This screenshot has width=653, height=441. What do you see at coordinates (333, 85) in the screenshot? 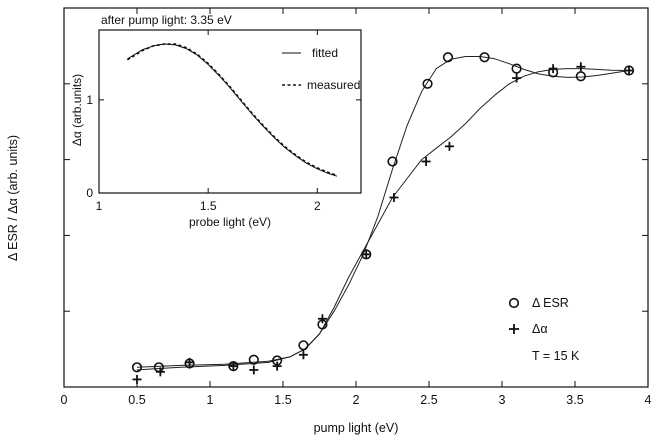
I see `inset-legend-measured-label: measured` at bounding box center [333, 85].